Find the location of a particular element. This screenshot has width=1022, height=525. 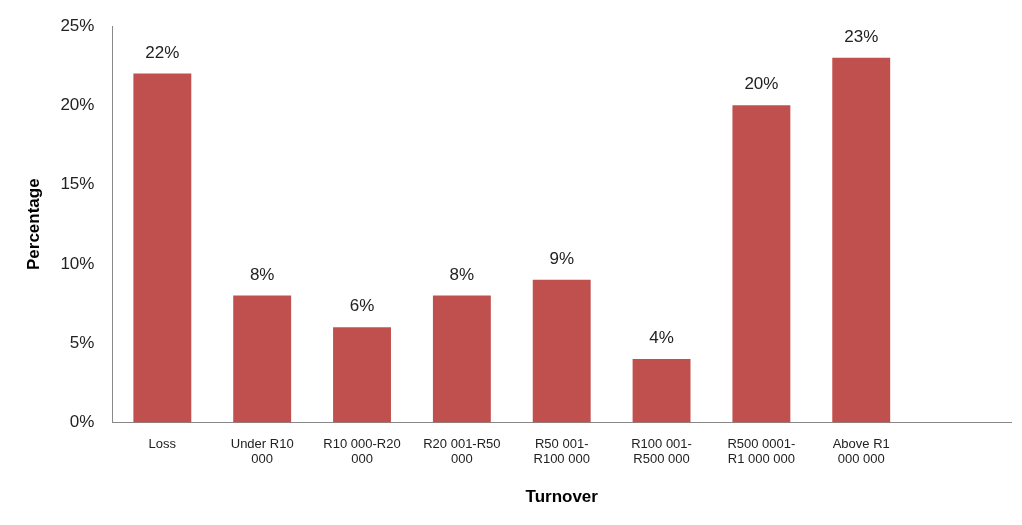

y-tick-label: 15% is located at coordinates (77, 184).